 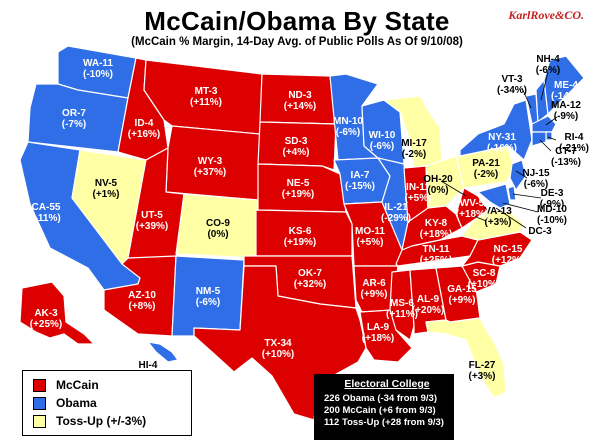 I want to click on state-label-NY-margin: (-16%), so click(x=502, y=148).